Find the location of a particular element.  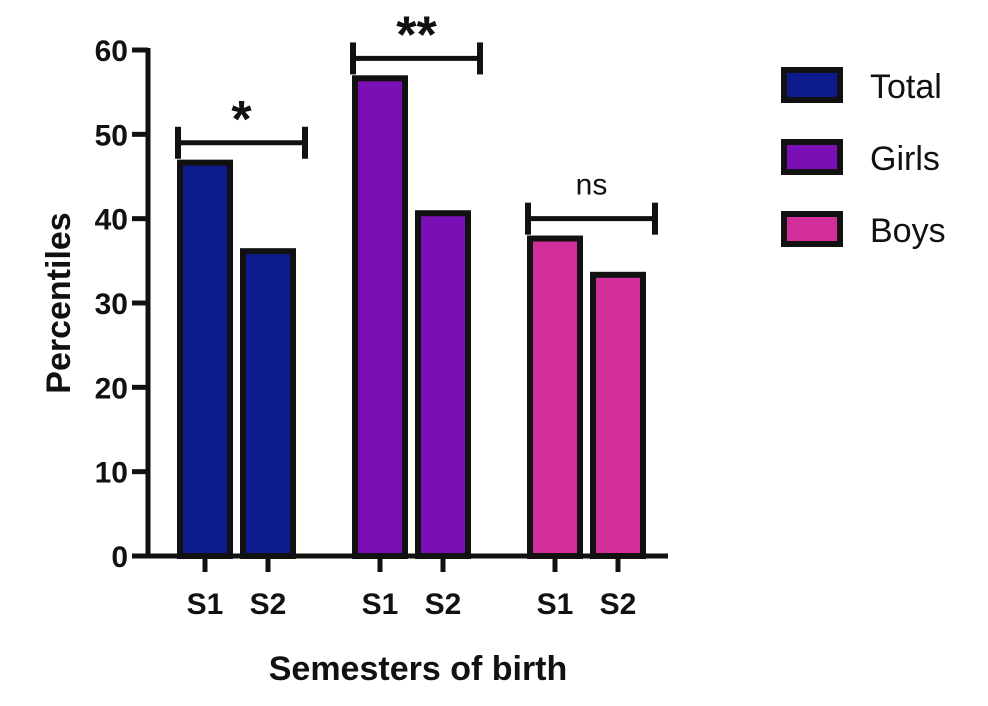

bar-girls-s1 is located at coordinates (380, 317).